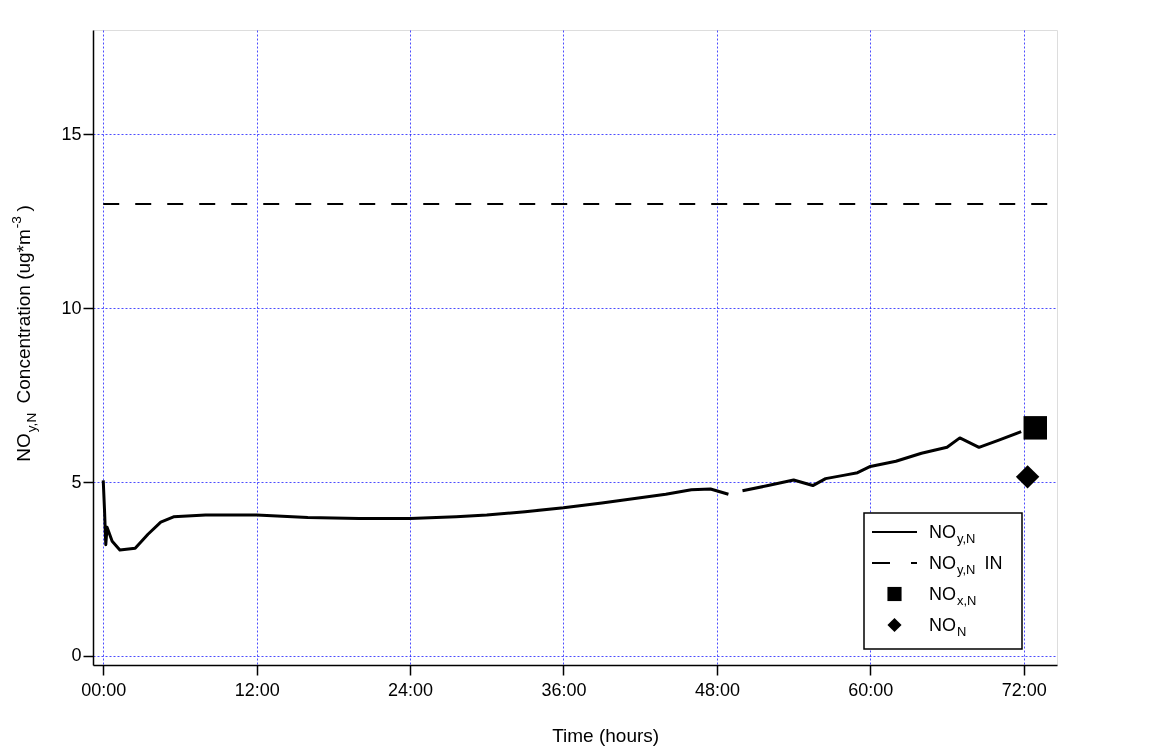 Image resolution: width=1149 pixels, height=750 pixels. I want to click on x-tick-label: 60:00, so click(871, 689).